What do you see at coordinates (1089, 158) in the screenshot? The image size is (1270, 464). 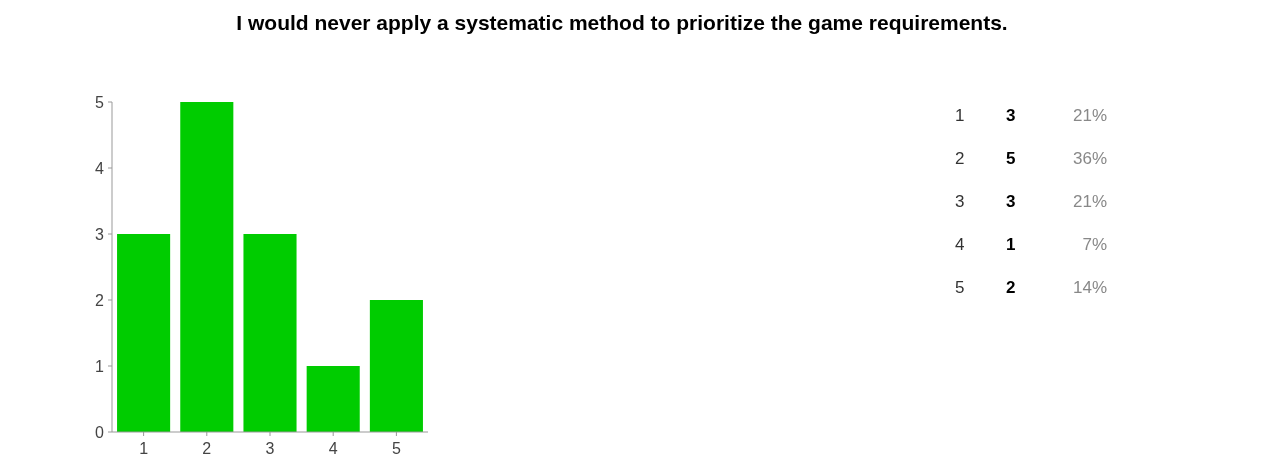 I see `text: 36%` at bounding box center [1089, 158].